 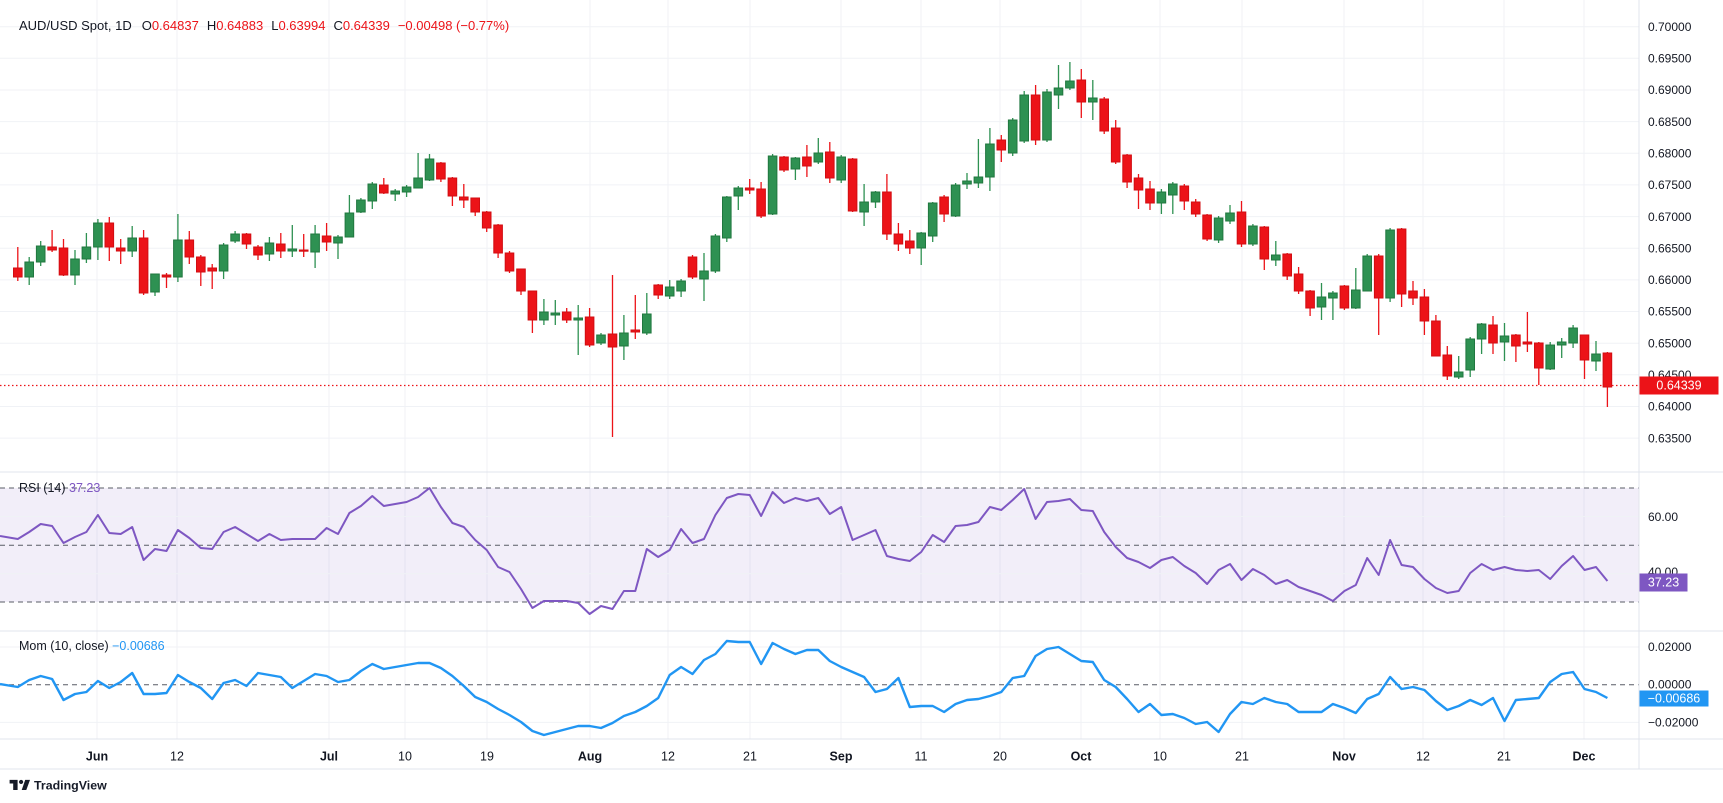 I want to click on svg-text: 60.00, so click(x=1663, y=517).